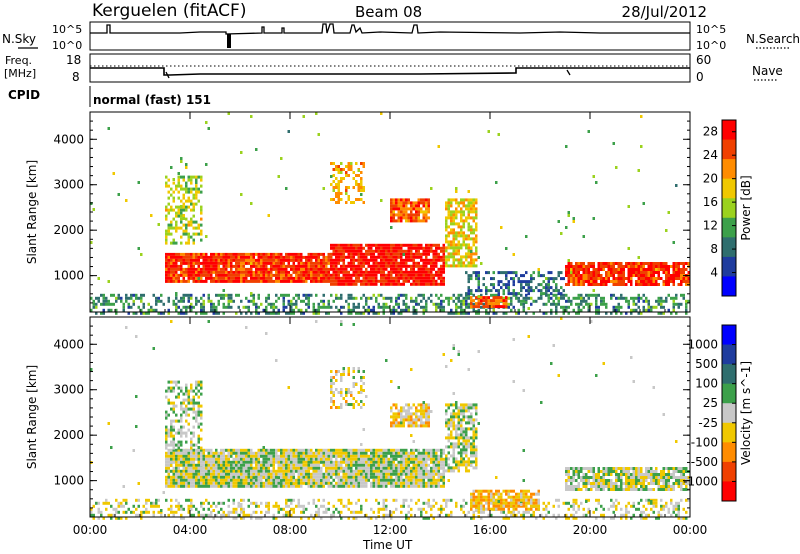  I want to click on nave-label: Nave, so click(767, 71).